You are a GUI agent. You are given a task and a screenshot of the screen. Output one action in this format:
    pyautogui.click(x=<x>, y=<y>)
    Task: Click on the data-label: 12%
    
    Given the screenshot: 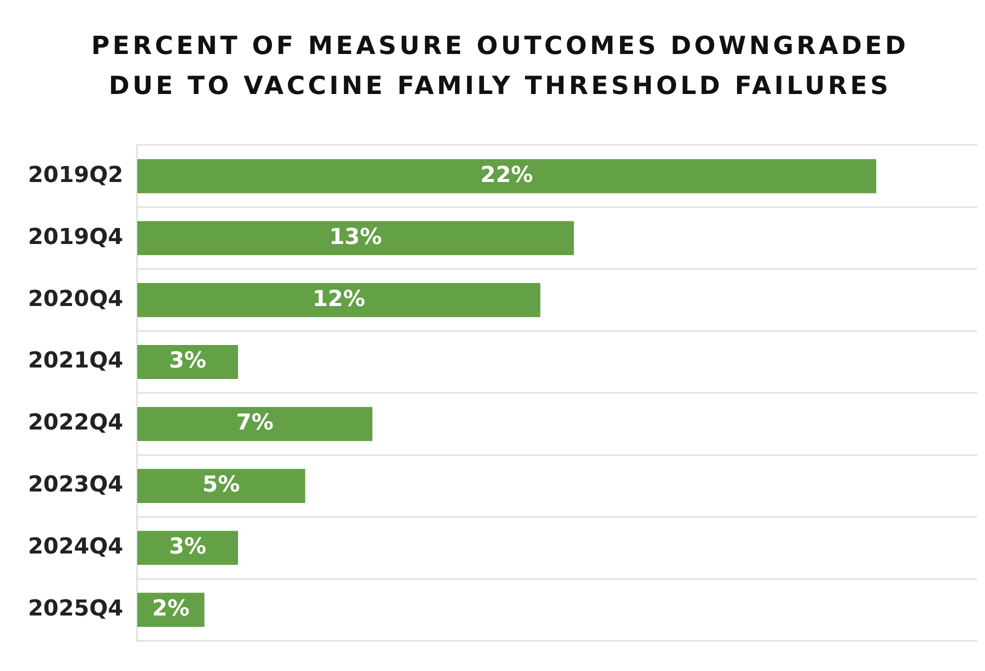 What is the action you would take?
    pyautogui.click(x=339, y=299)
    